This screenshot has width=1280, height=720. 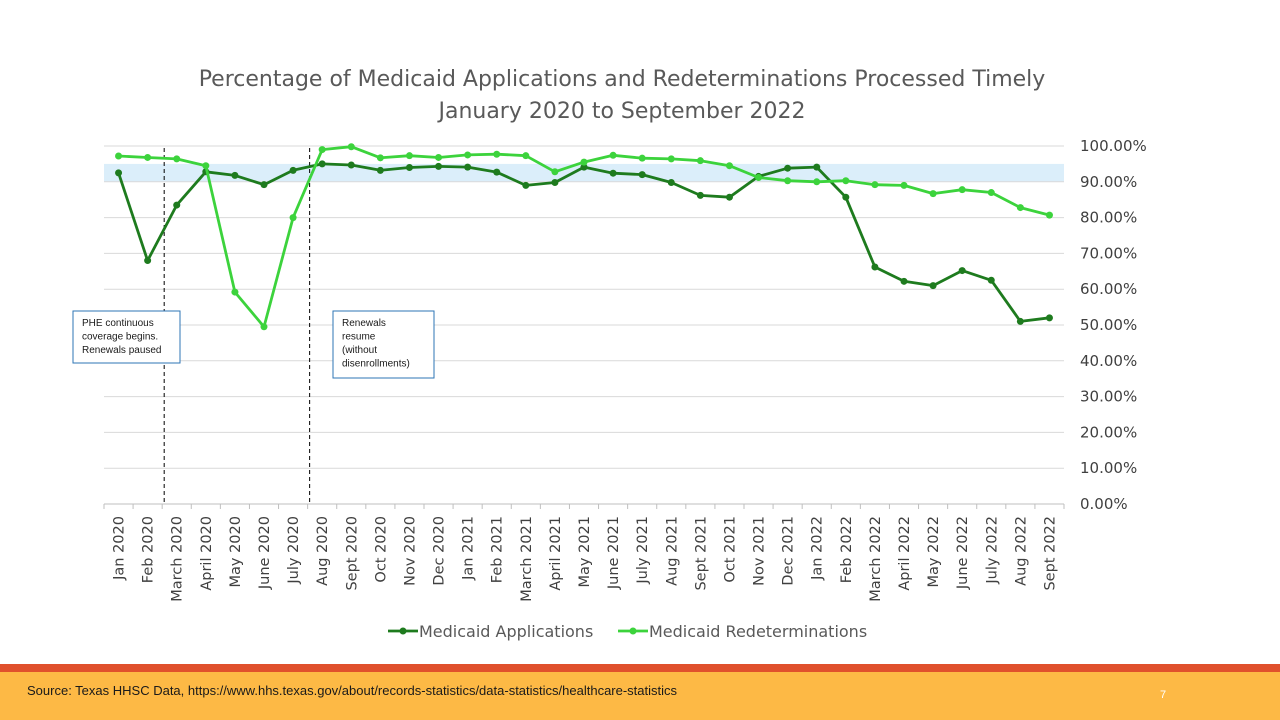 What do you see at coordinates (469, 548) in the screenshot?
I see `x-tick-label: Jan 2021` at bounding box center [469, 548].